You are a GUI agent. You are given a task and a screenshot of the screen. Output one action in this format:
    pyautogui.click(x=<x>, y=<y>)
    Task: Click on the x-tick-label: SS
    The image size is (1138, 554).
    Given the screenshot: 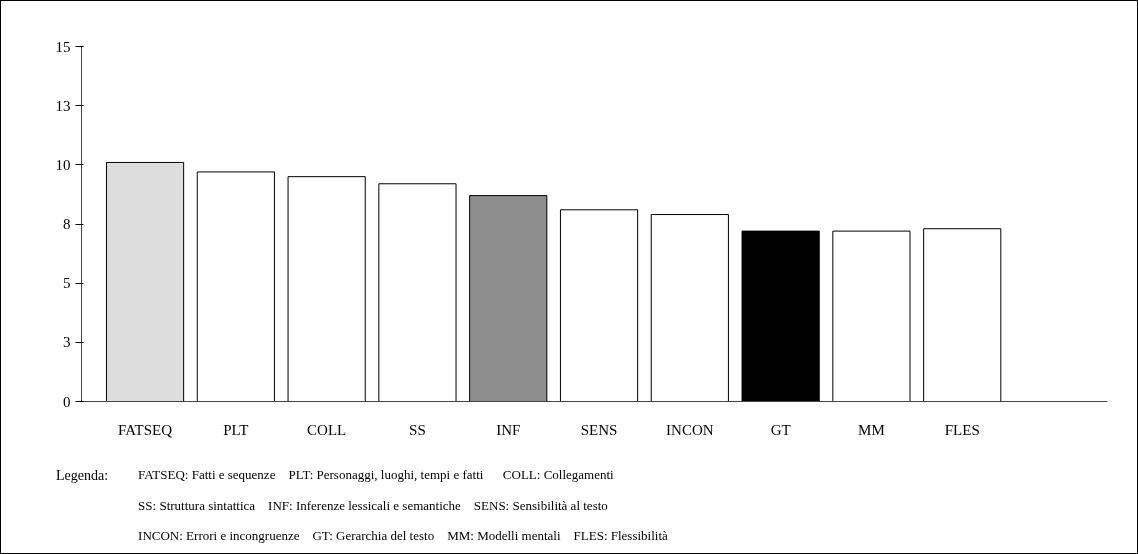 What is the action you would take?
    pyautogui.click(x=417, y=429)
    